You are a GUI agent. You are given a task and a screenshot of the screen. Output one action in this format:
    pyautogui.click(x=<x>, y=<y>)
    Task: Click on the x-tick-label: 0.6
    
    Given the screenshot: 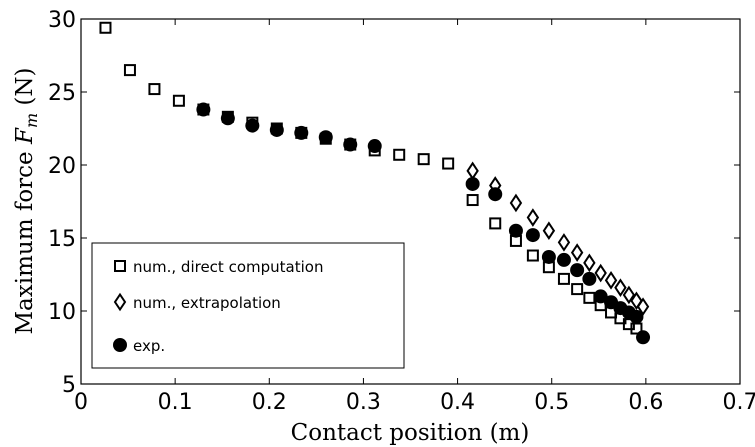 What is the action you would take?
    pyautogui.click(x=645, y=402)
    